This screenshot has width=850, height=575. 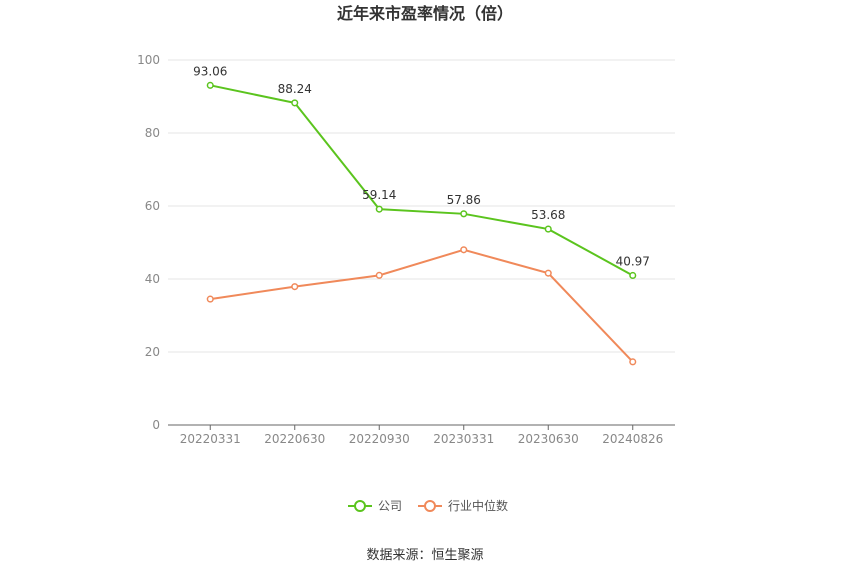 I want to click on series-line, so click(x=422, y=305).